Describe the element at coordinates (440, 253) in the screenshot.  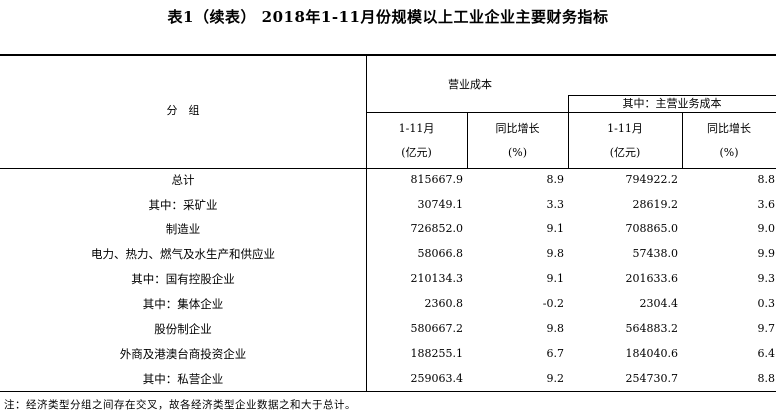
I see `cell-operating-cost: 58066.8` at that location.